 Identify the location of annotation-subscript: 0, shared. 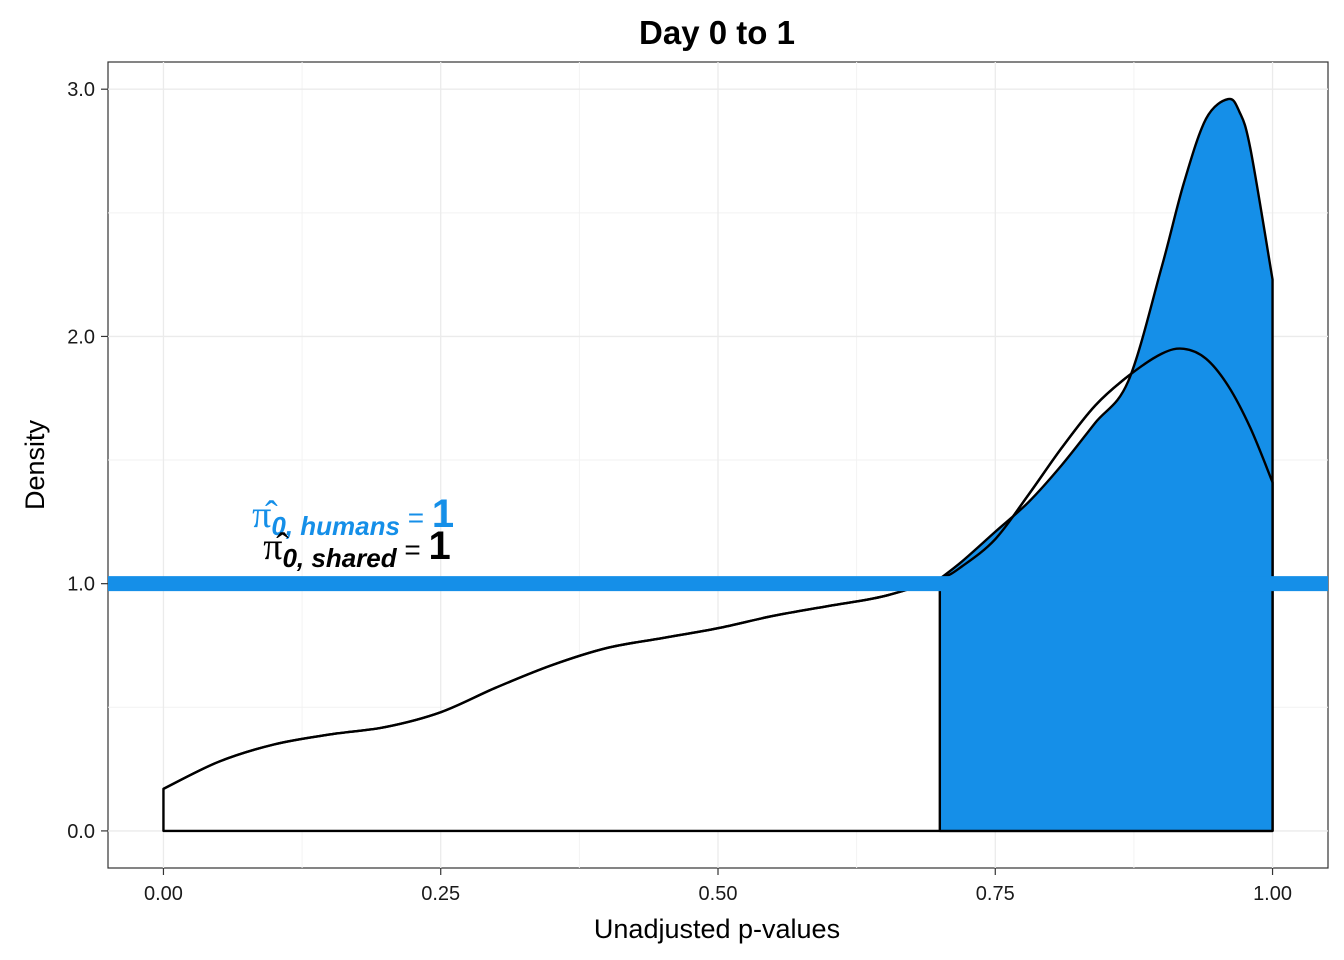
(339, 558).